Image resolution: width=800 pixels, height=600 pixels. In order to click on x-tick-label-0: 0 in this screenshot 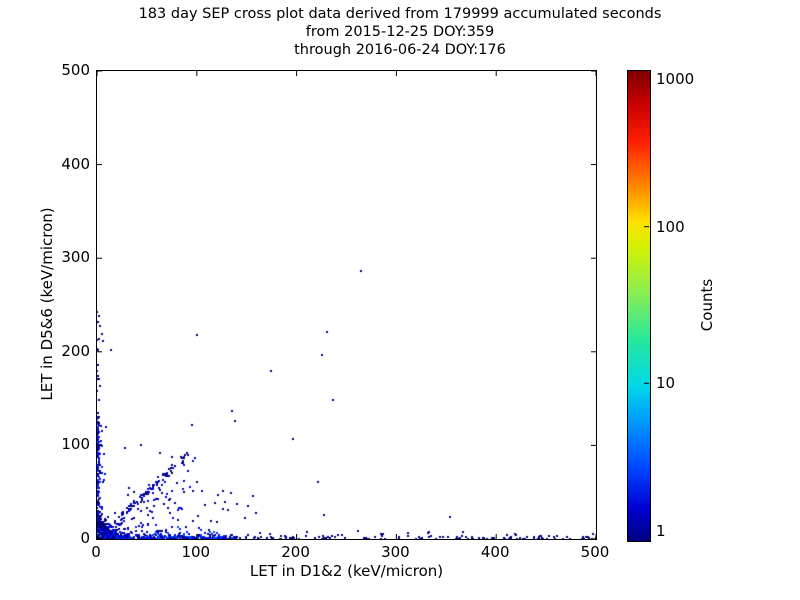, I will do `click(96, 552)`.